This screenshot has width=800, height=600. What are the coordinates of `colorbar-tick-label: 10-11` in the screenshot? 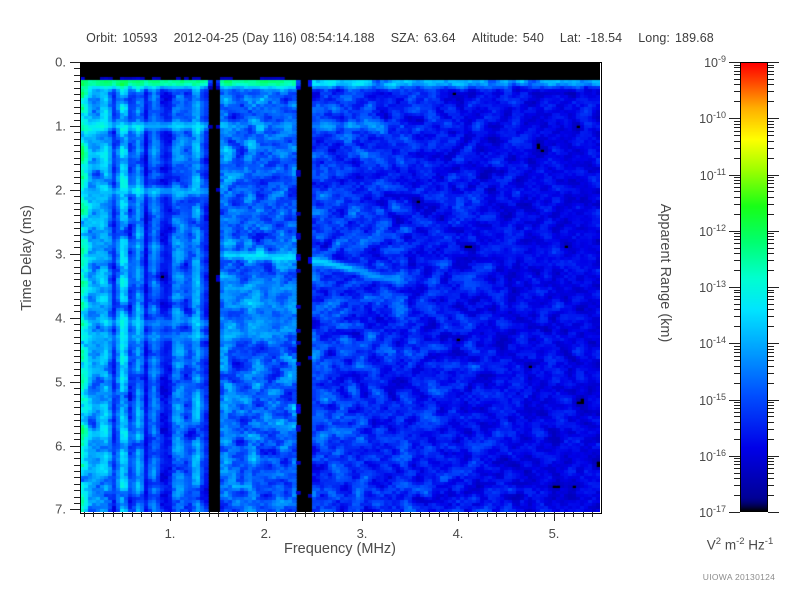 It's located at (712, 175).